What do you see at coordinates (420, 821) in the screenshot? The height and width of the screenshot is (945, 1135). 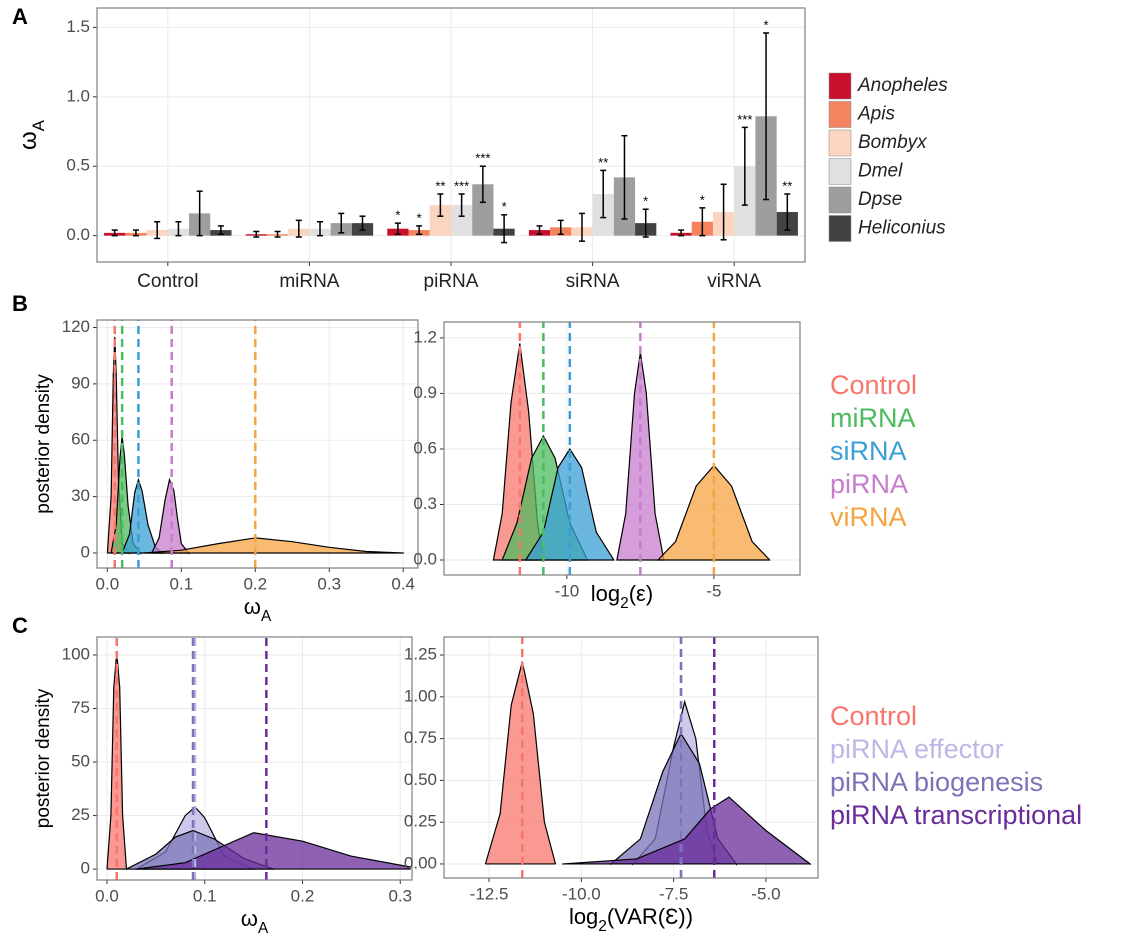 I see `y-tick-label: 0.25` at bounding box center [420, 821].